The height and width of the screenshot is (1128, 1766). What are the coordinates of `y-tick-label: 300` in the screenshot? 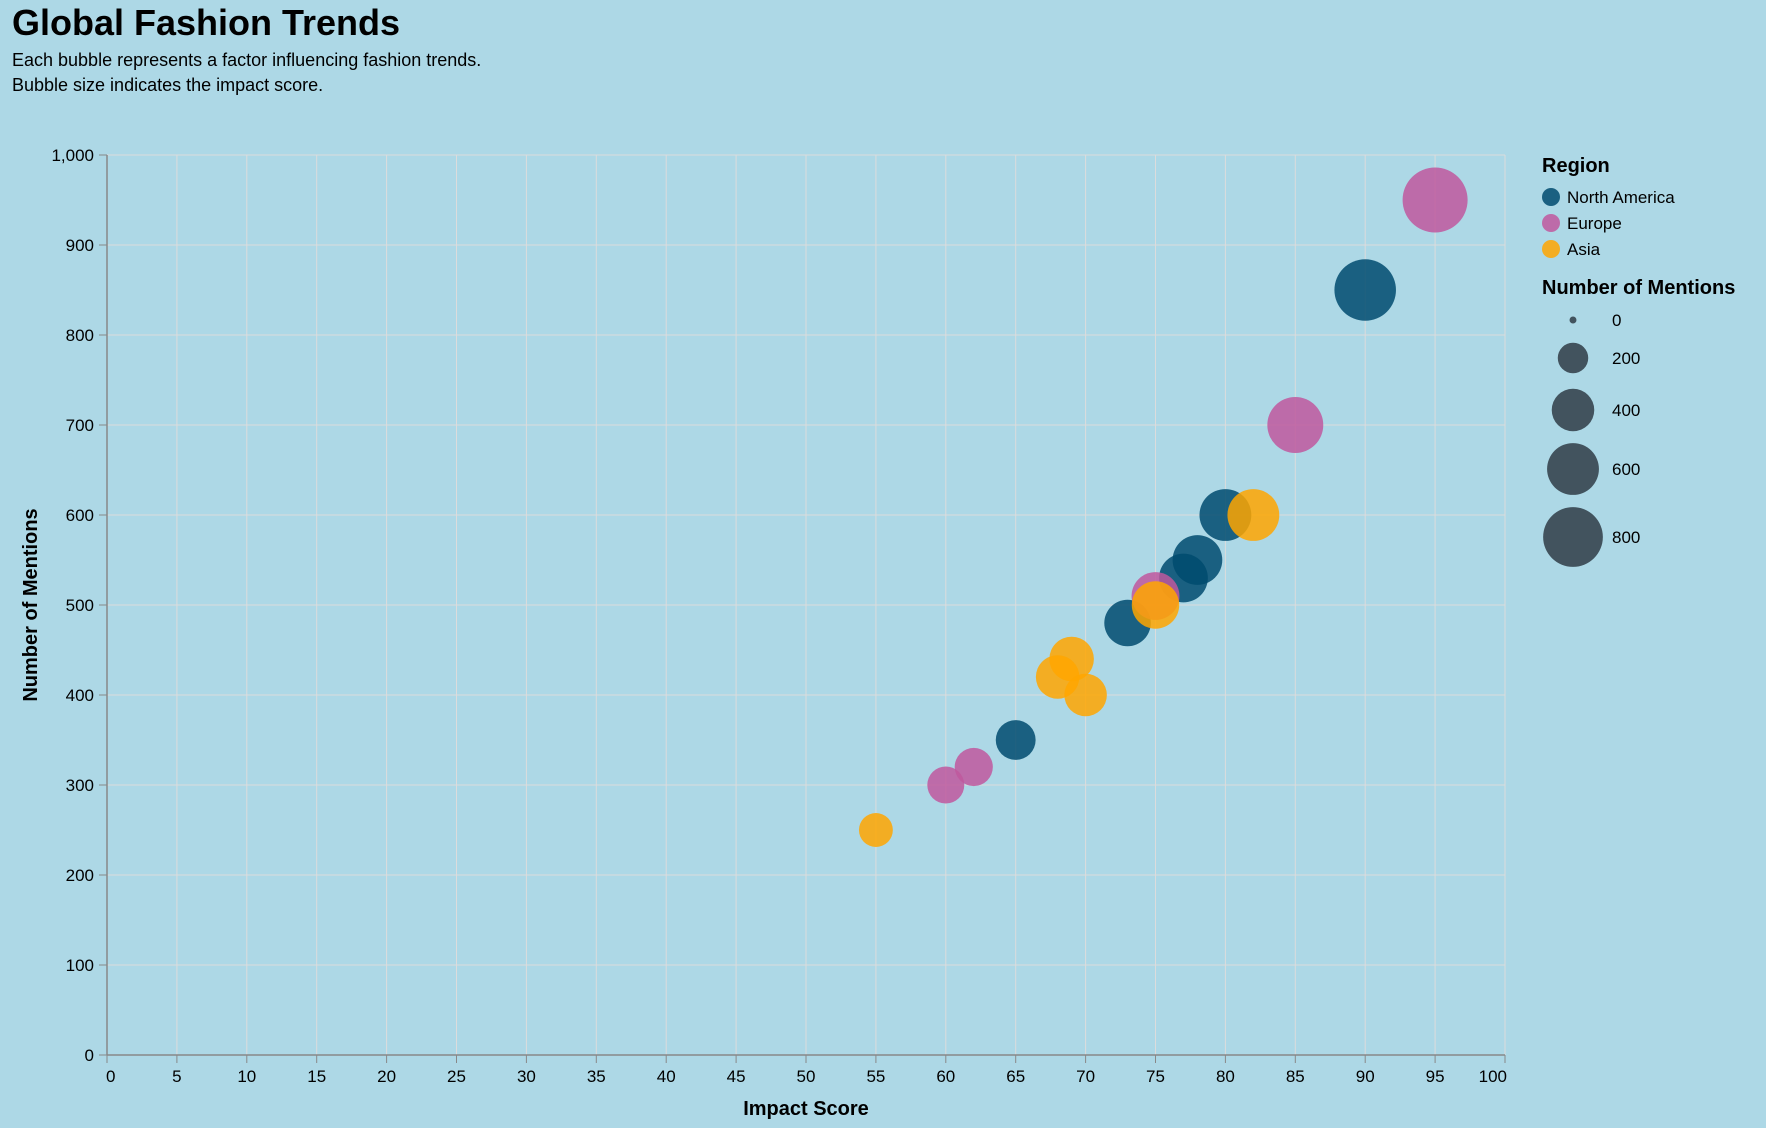 It's located at (80, 785).